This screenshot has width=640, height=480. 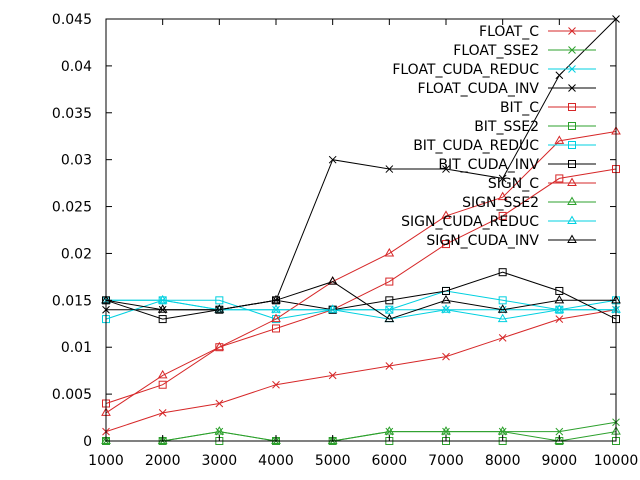 I want to click on y-tick-label: 0.02, so click(x=76, y=254).